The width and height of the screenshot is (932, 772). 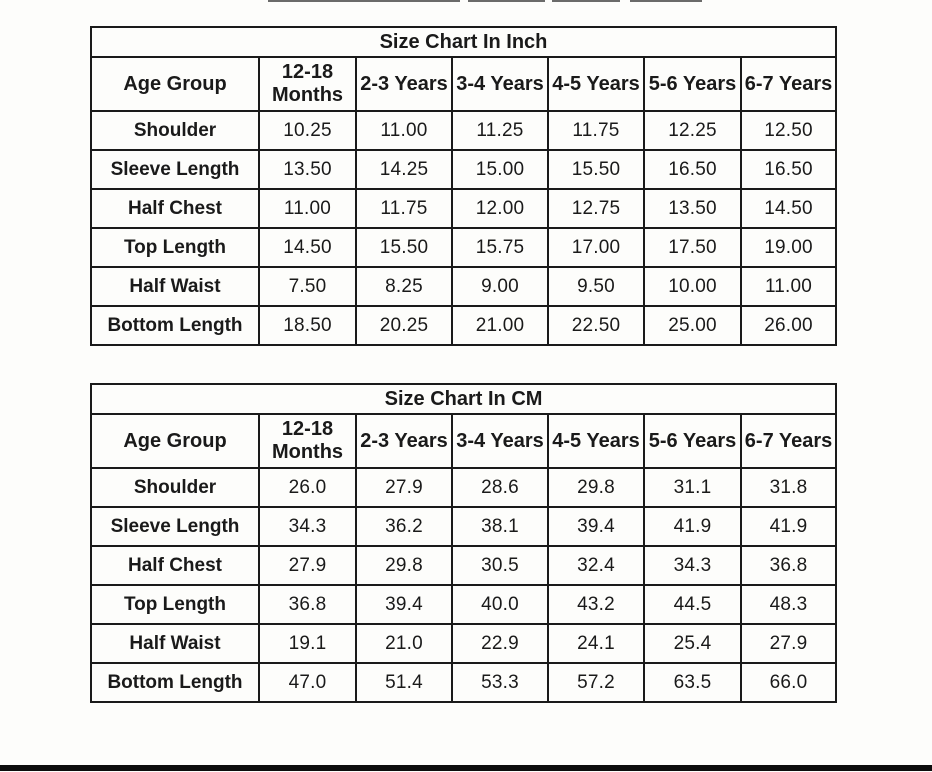 What do you see at coordinates (175, 169) in the screenshot?
I see `row-label: Sleeve Length` at bounding box center [175, 169].